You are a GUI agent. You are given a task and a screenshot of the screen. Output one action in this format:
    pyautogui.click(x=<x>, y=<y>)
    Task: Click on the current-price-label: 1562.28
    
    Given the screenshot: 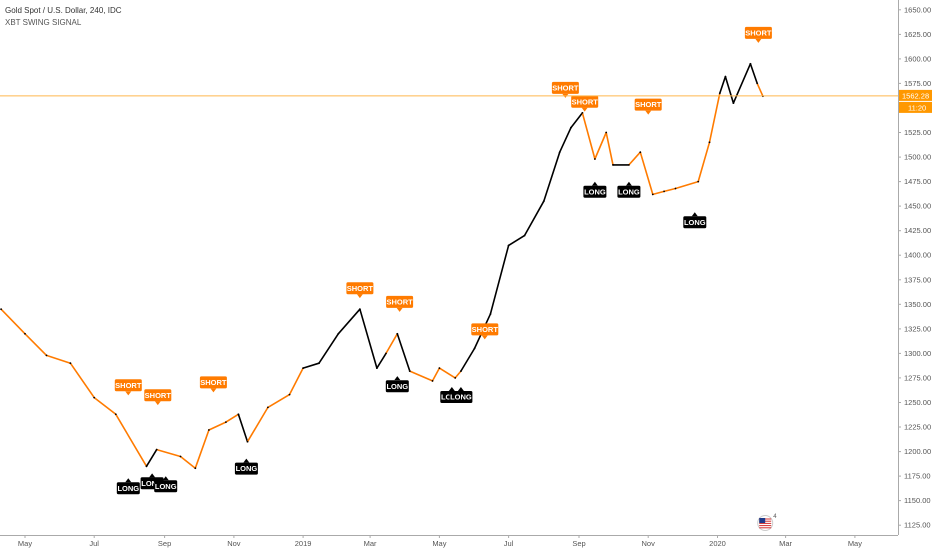 What is the action you would take?
    pyautogui.click(x=915, y=96)
    